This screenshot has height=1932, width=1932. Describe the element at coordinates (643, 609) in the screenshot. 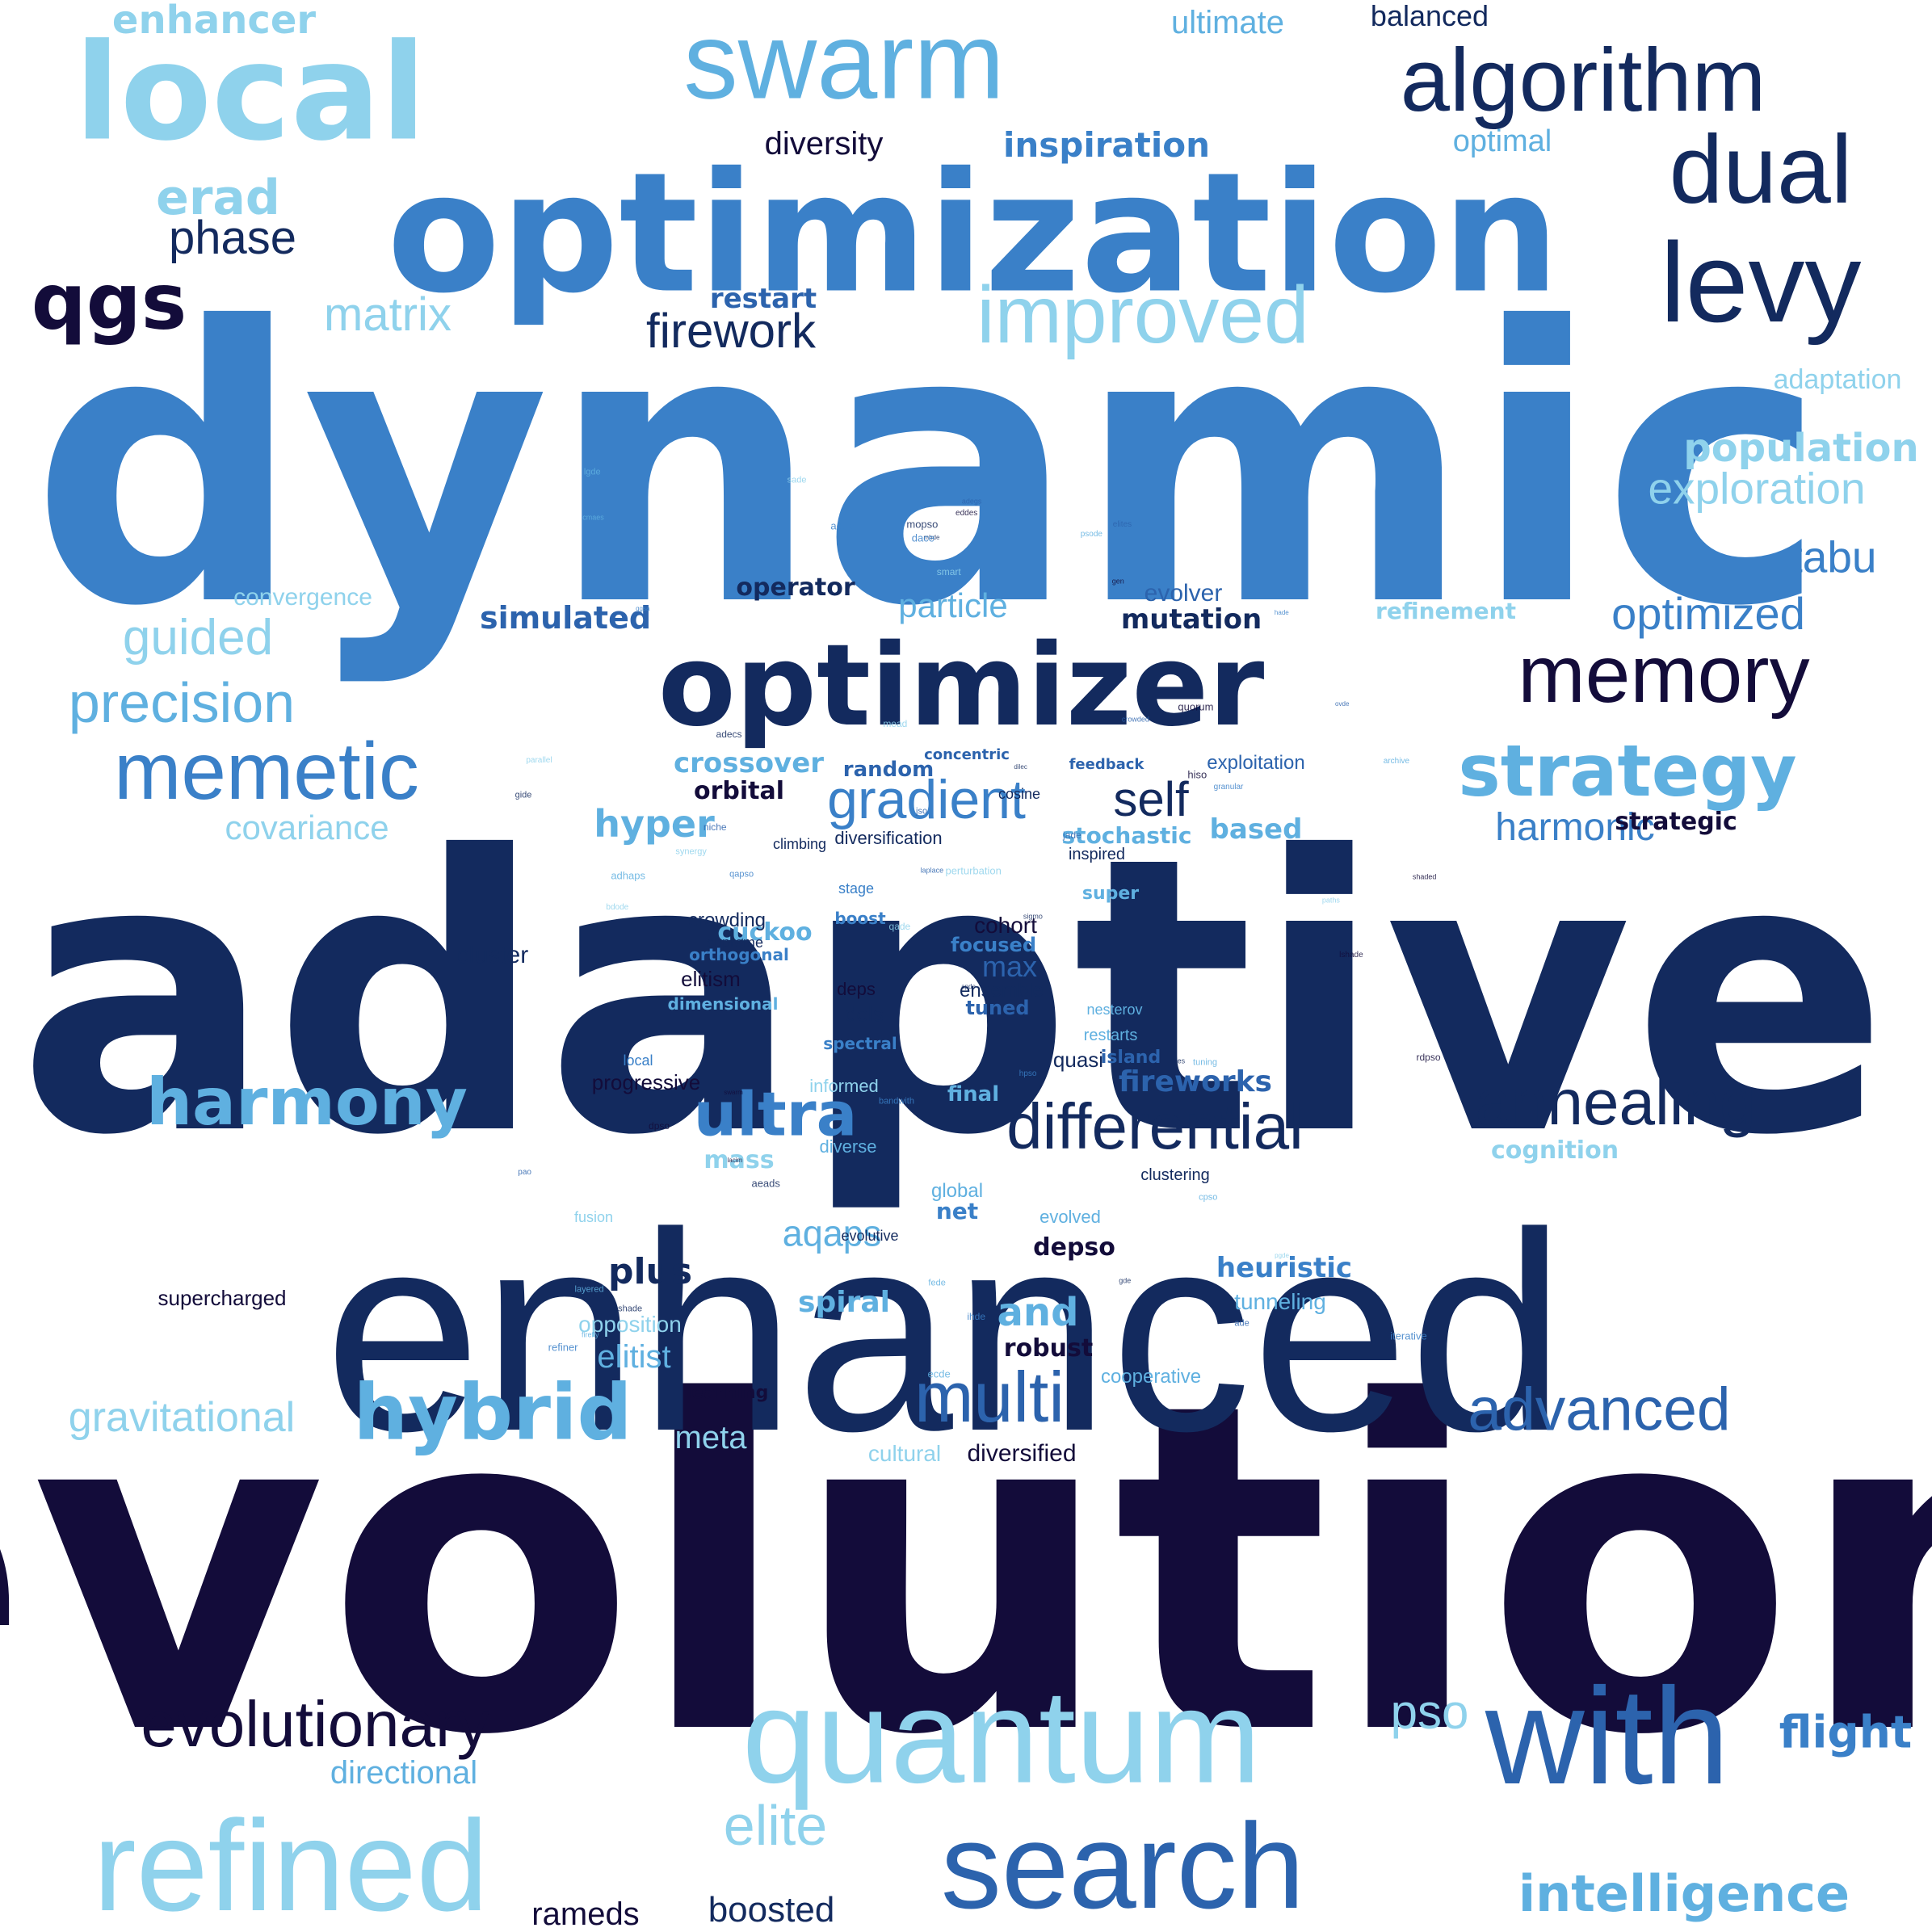

I see `filler-word: qgsa` at that location.